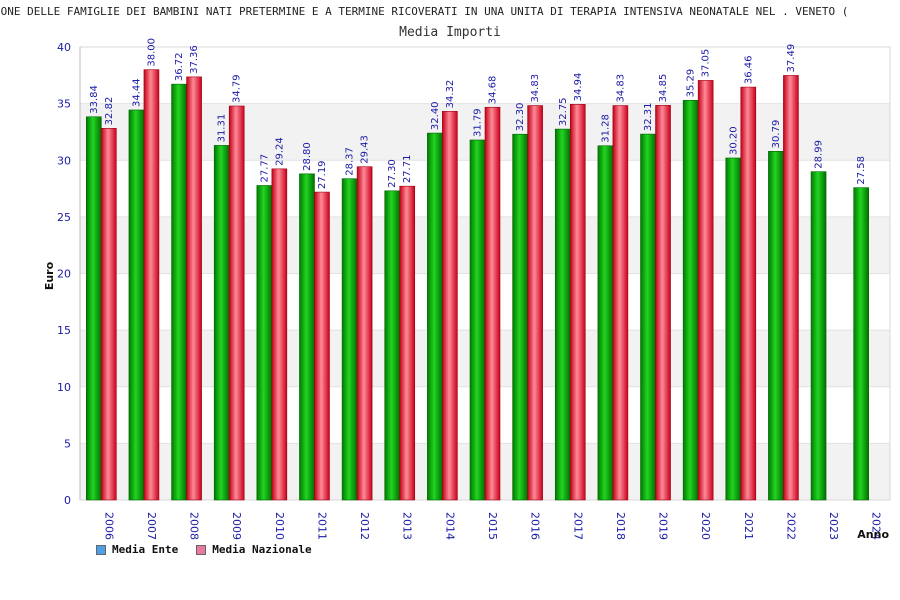  What do you see at coordinates (833, 526) in the screenshot?
I see `x-tick-label: 2023` at bounding box center [833, 526].